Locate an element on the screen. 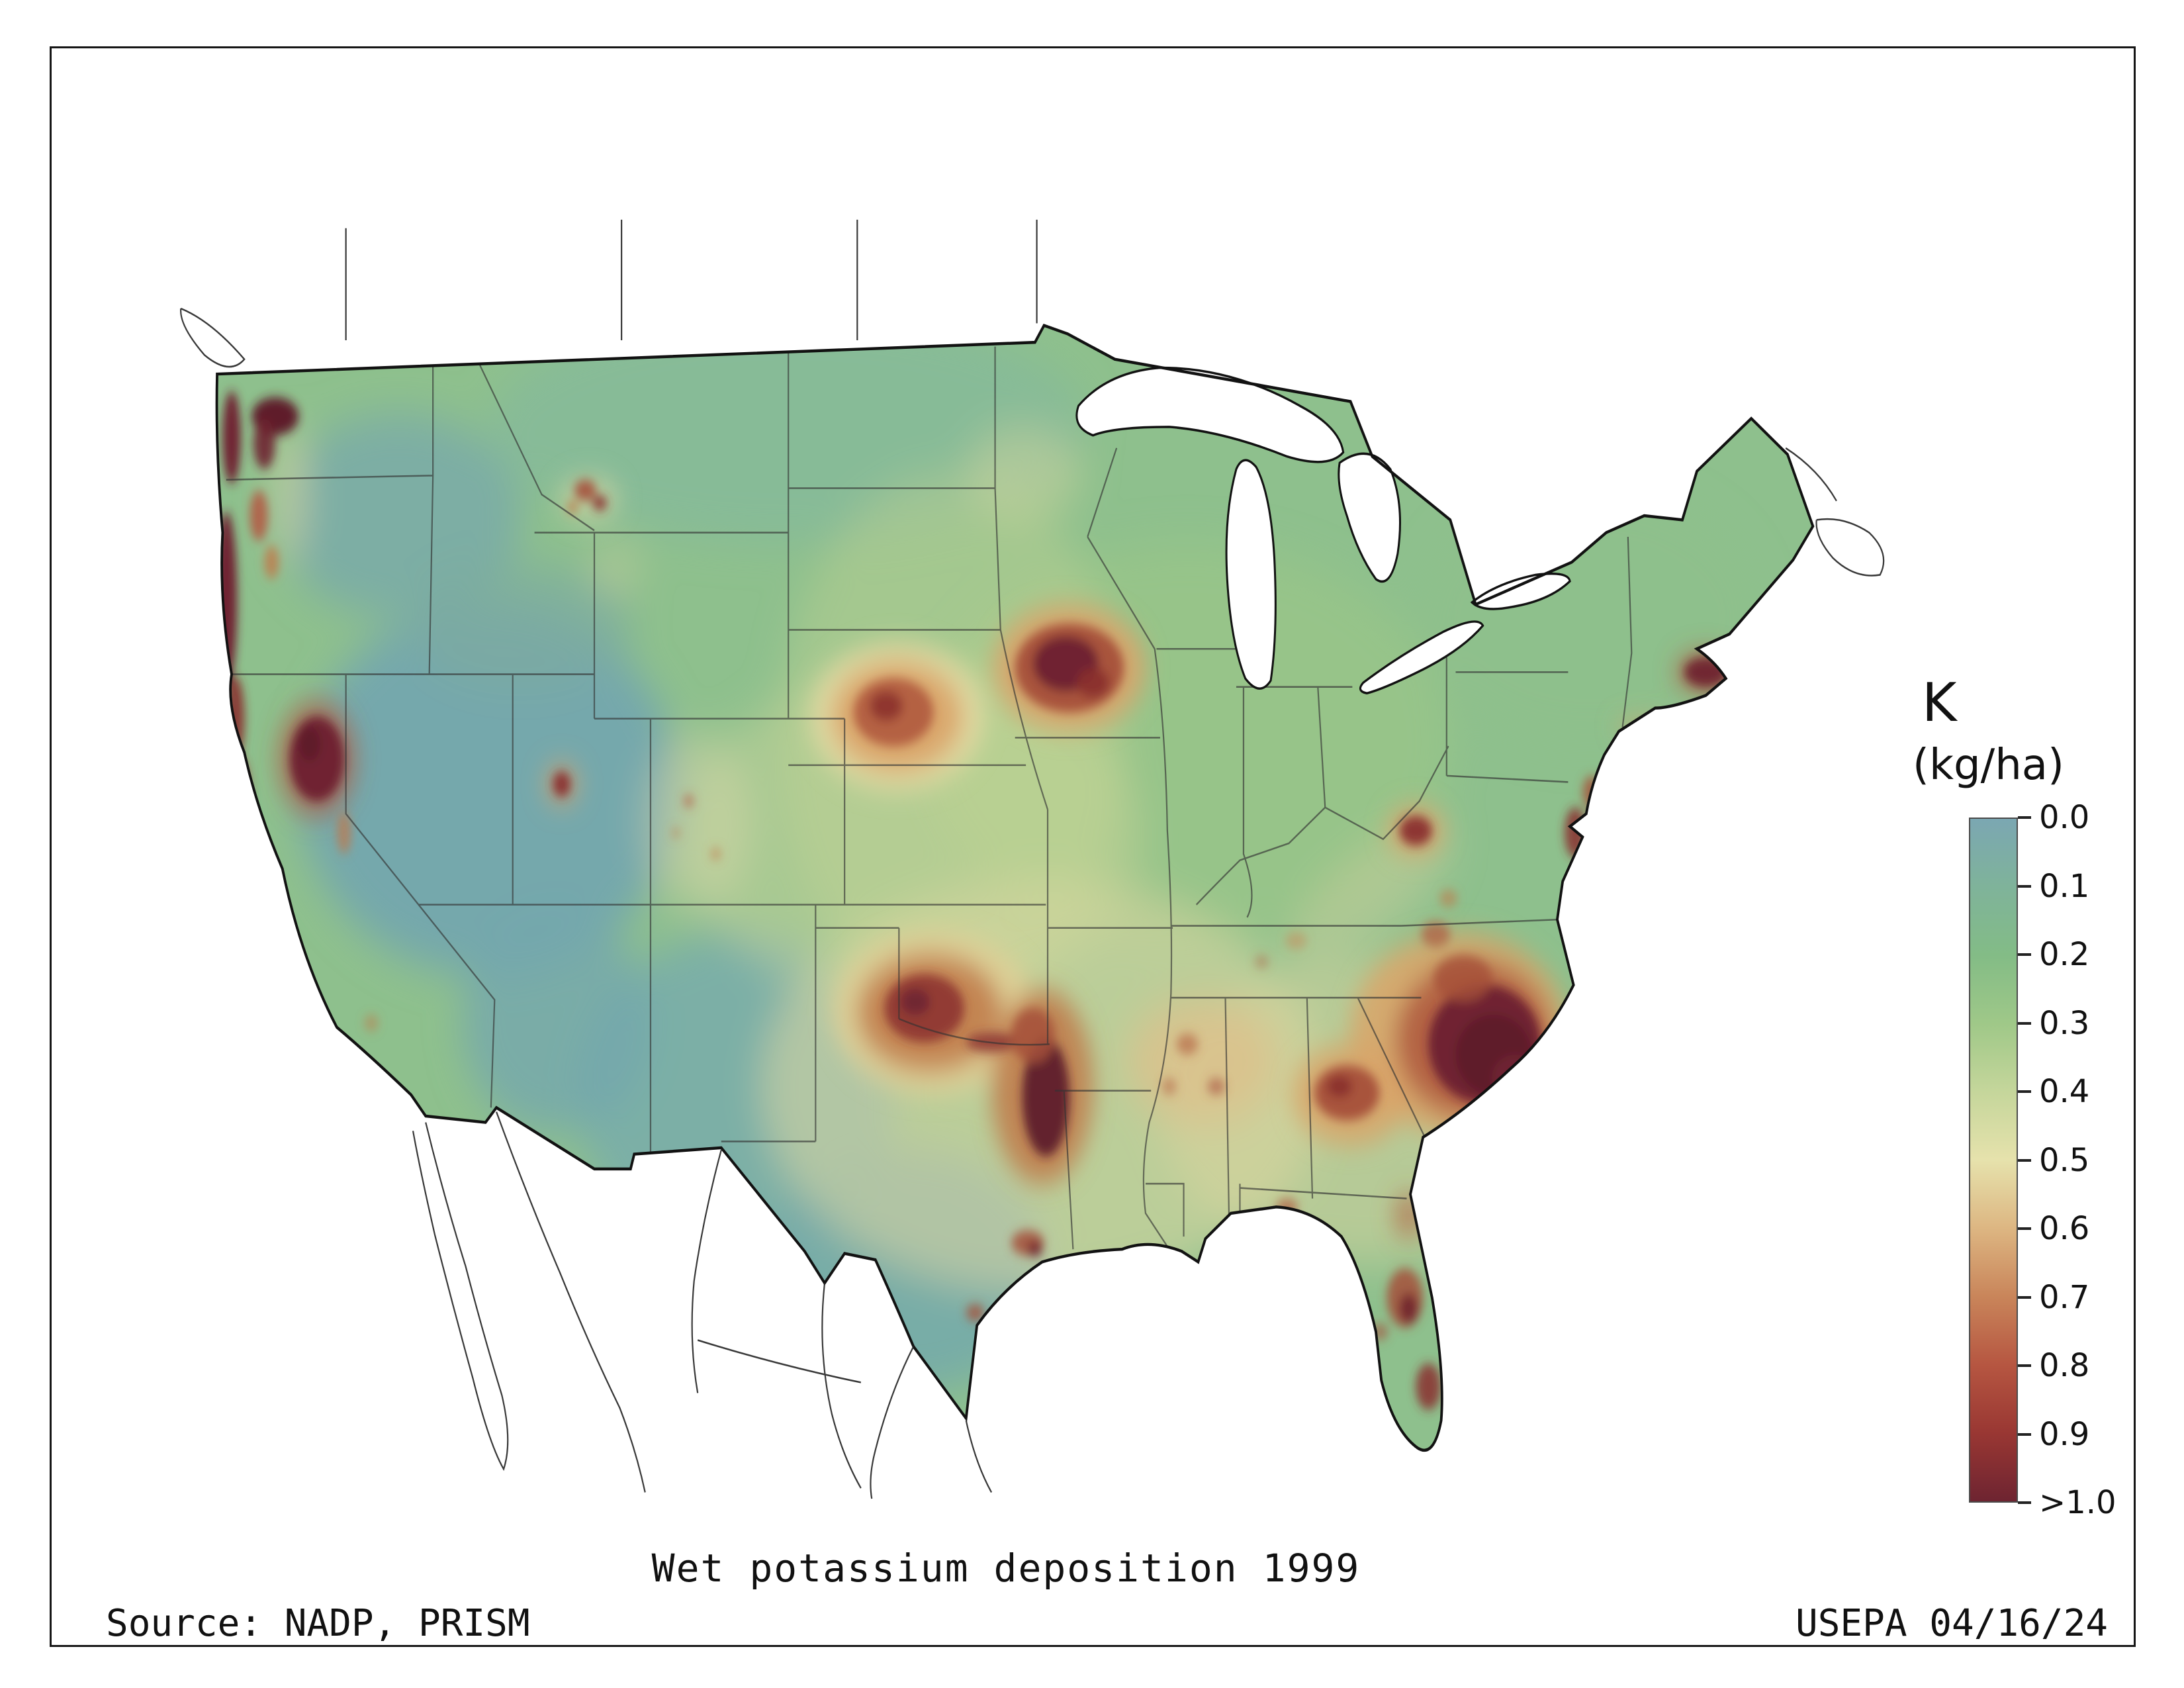 The height and width of the screenshot is (1688, 2184). legend-tick->1.0: >1.0 is located at coordinates (2067, 1502).